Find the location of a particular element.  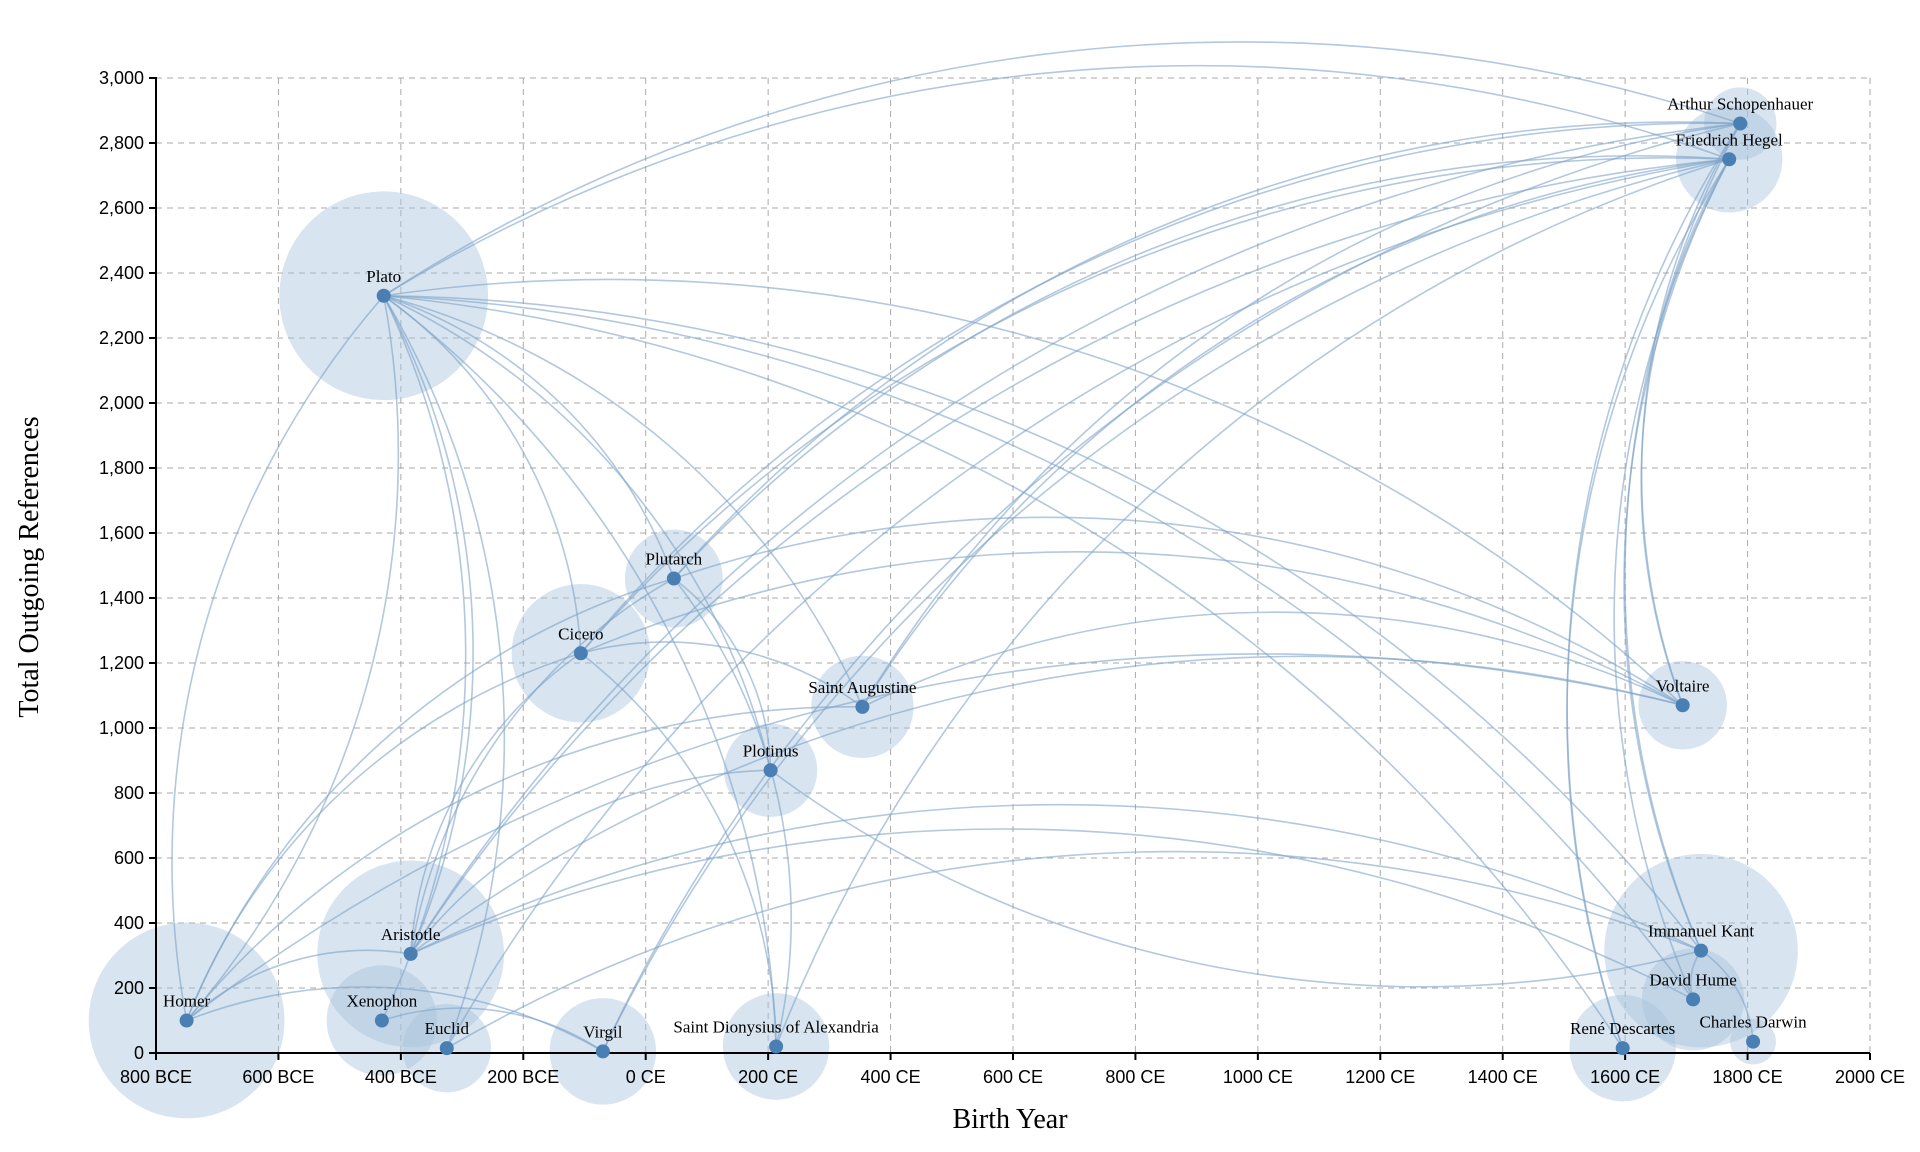

point-arthur-schopenhauer is located at coordinates (1740, 123).